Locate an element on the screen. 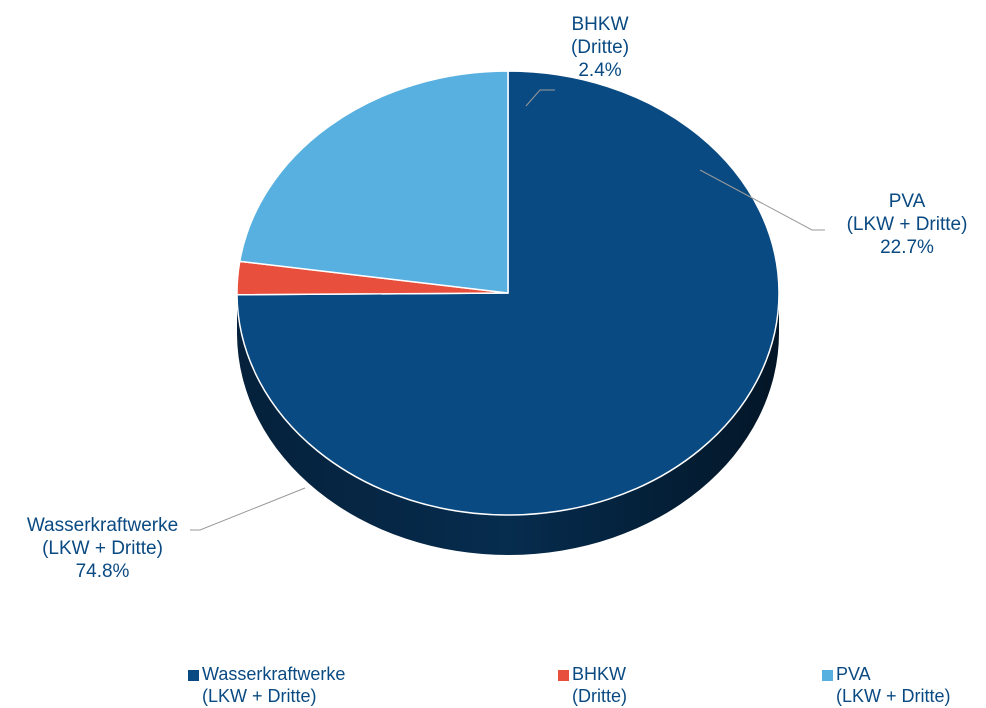  data-label-bhkw: BHKW (Dritte) 2.4% is located at coordinates (600, 47).